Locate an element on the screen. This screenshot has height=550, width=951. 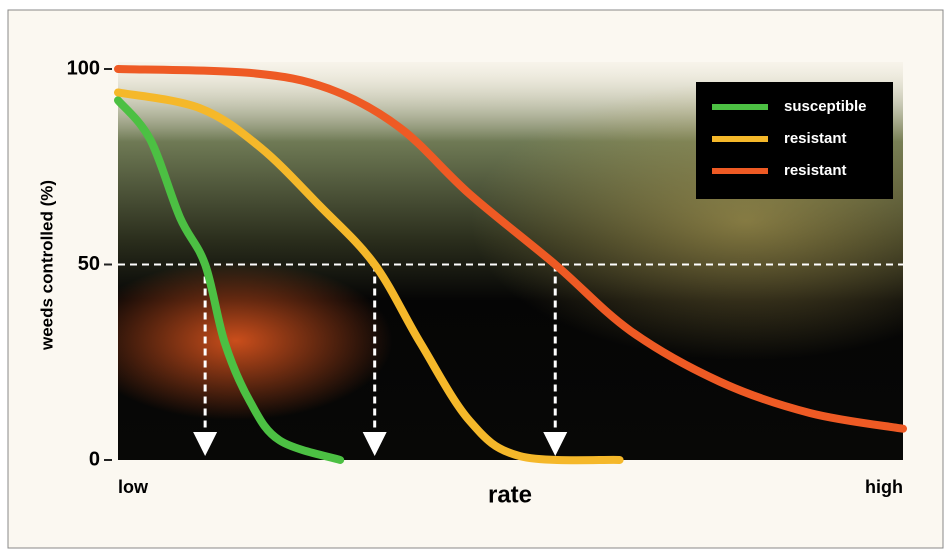
y-axis-label: weeds controlled (%) is located at coordinates (46, 265).